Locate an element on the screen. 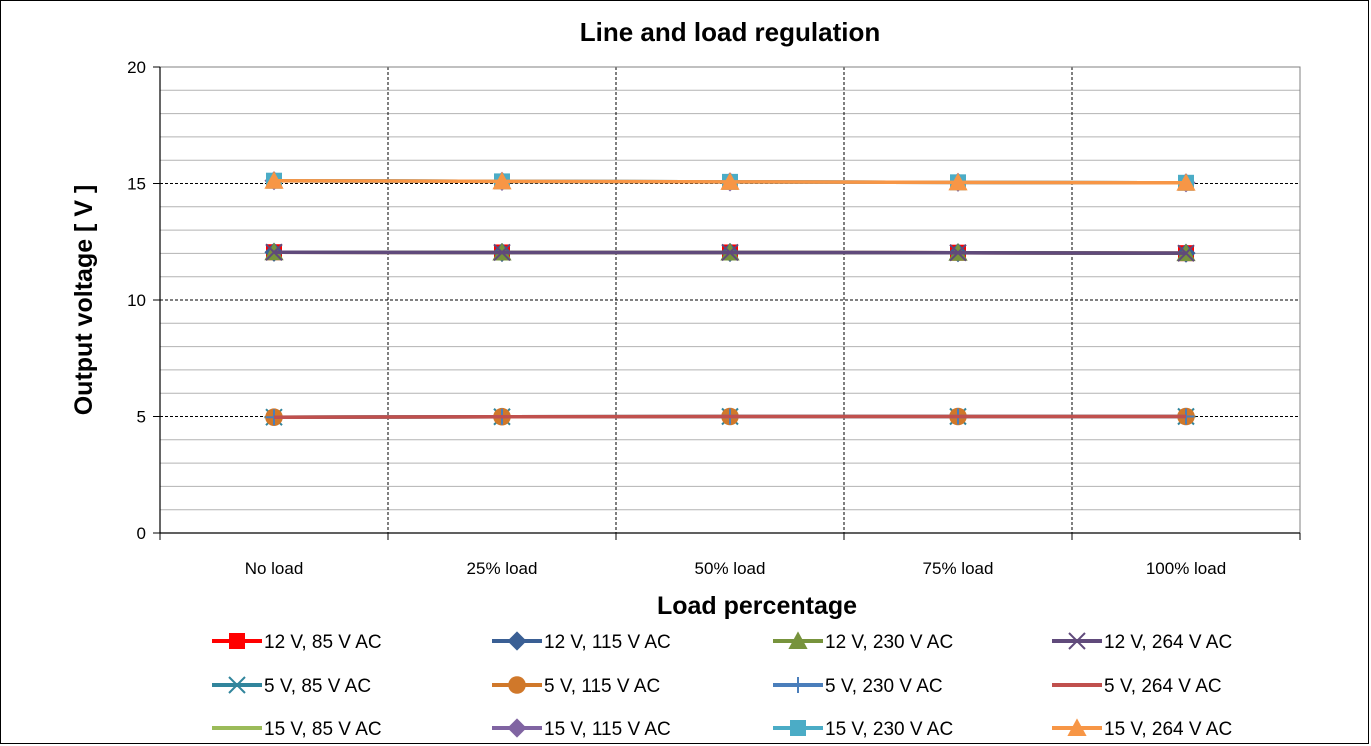  x-tick-labels: No load 25% load 50% load 75% load 100% load is located at coordinates (735, 568).